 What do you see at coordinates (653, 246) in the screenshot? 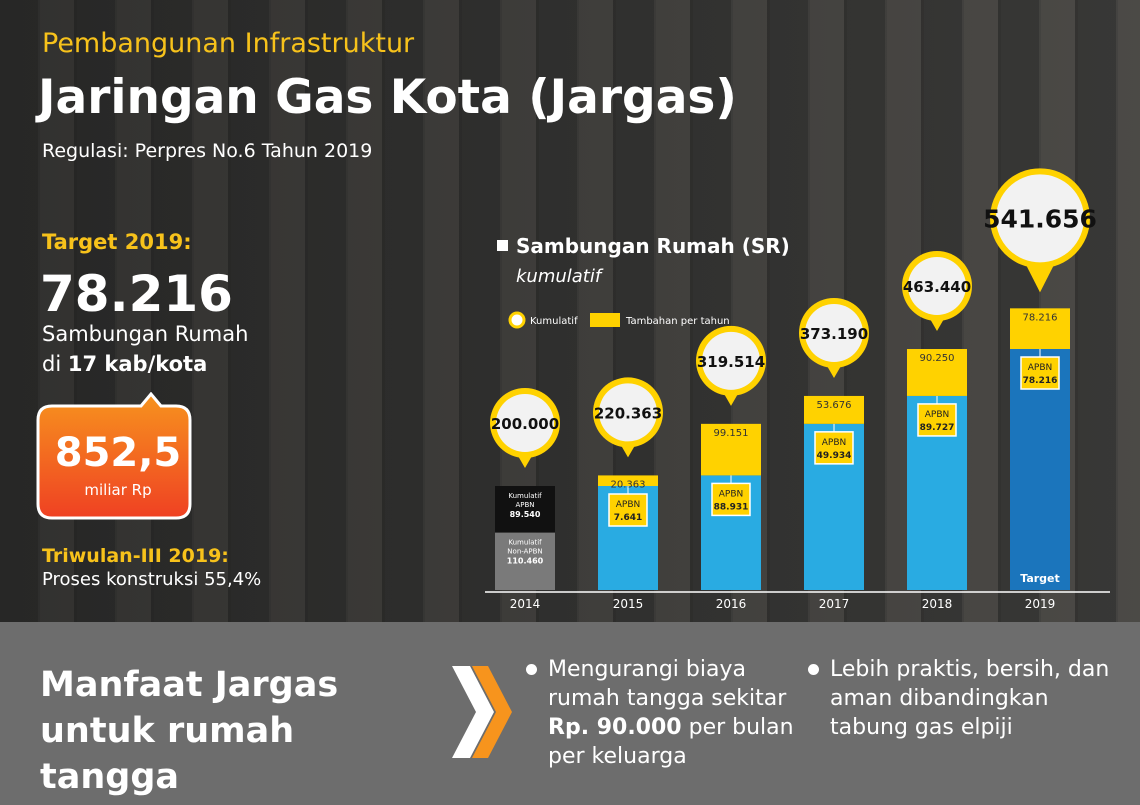
I see `chart-title: Sambungan Rumah (SR)` at bounding box center [653, 246].